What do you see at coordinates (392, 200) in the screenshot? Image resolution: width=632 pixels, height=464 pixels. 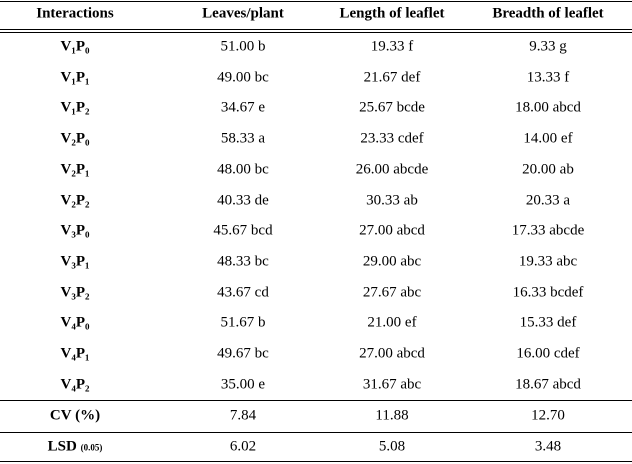 I see `table-cell: 30.33 ab` at bounding box center [392, 200].